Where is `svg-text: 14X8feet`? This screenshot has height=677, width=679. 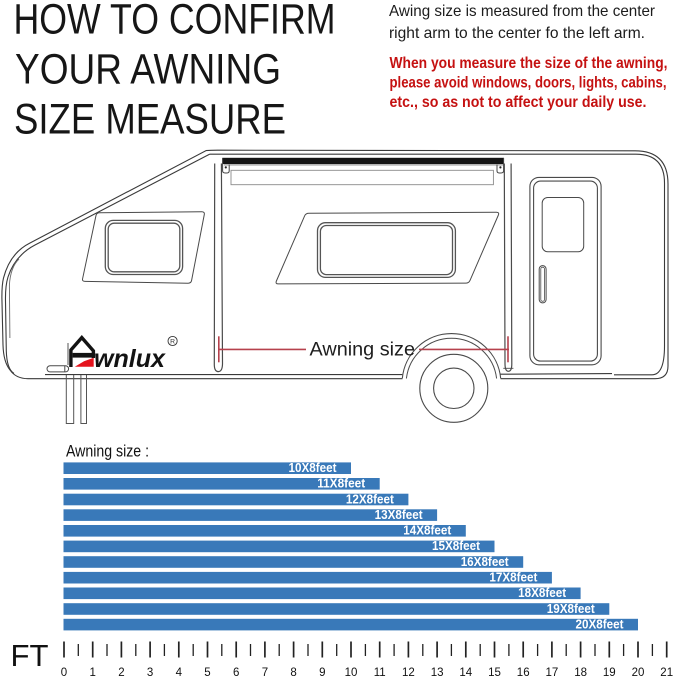 svg-text: 14X8feet is located at coordinates (427, 531).